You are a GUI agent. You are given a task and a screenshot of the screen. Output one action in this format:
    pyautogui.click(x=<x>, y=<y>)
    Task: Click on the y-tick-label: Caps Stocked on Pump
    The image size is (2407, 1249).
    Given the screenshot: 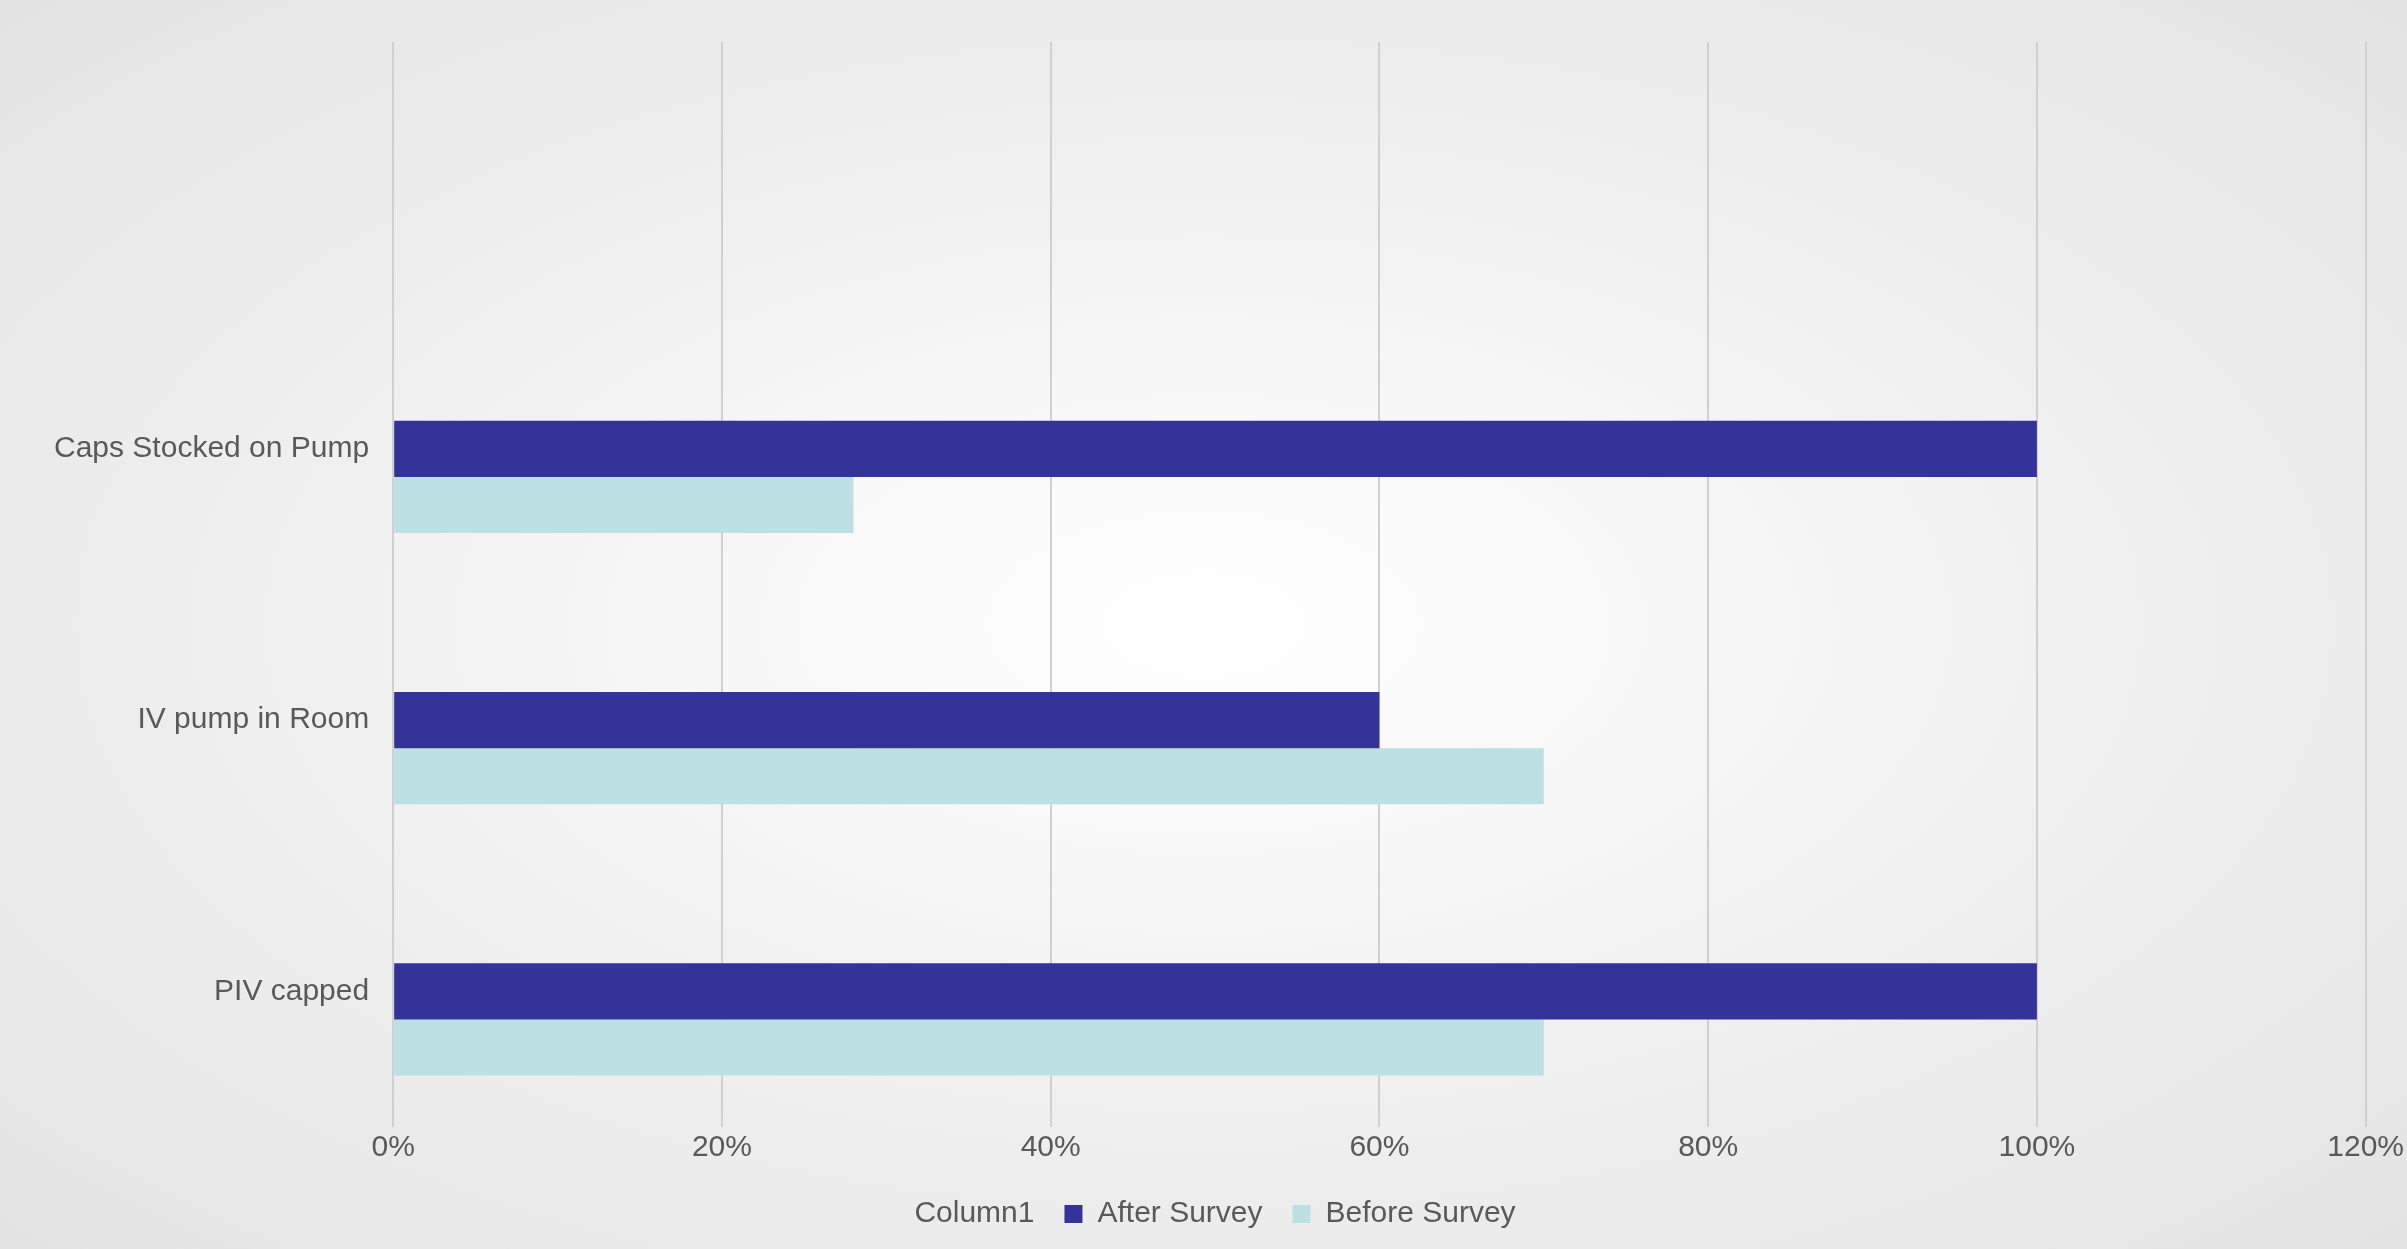 What is the action you would take?
    pyautogui.click(x=211, y=447)
    